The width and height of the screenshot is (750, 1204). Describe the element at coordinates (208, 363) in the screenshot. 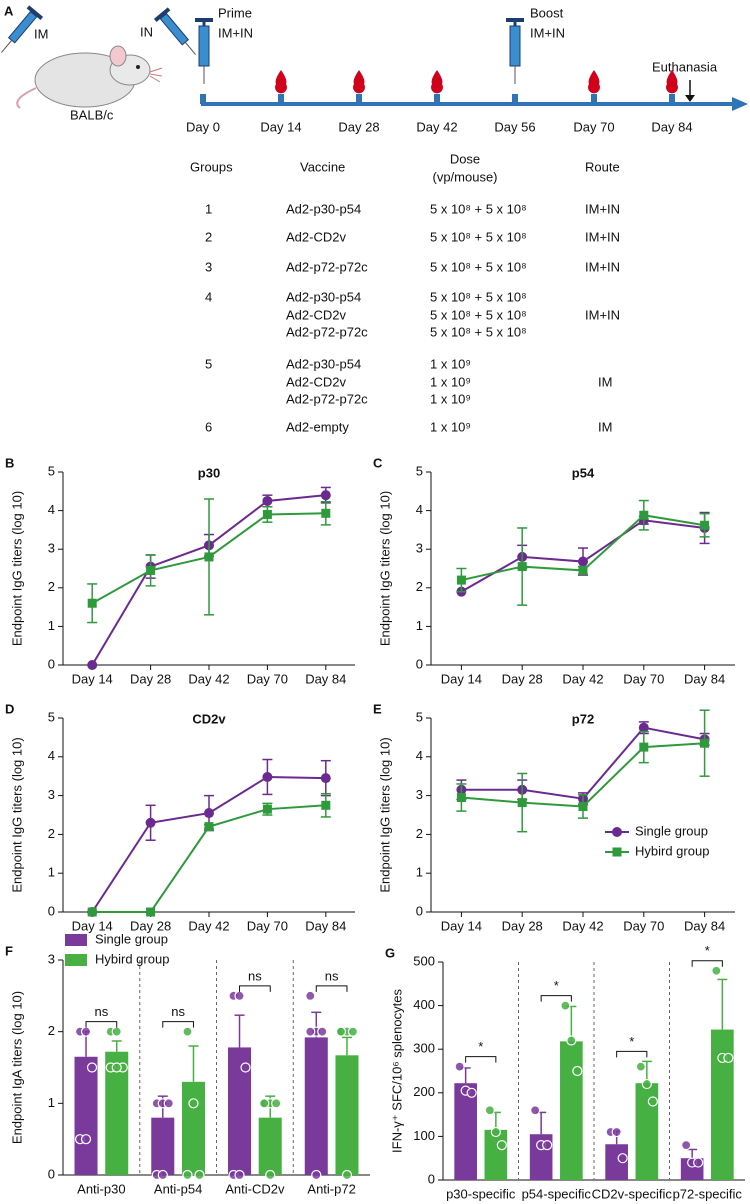

I see `group-number: 5` at that location.